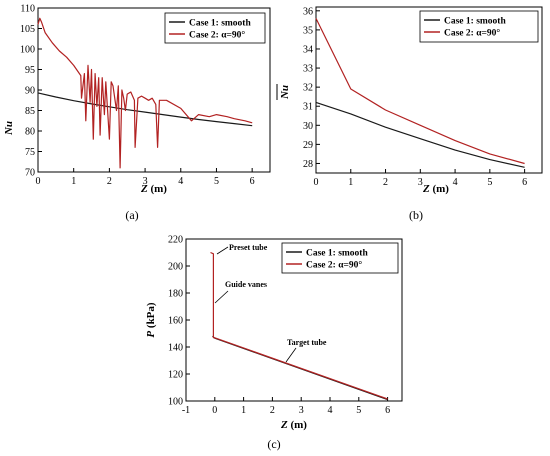 The width and height of the screenshot is (550, 456). What do you see at coordinates (308, 49) in the screenshot?
I see `y-tick-label: 34` at bounding box center [308, 49].